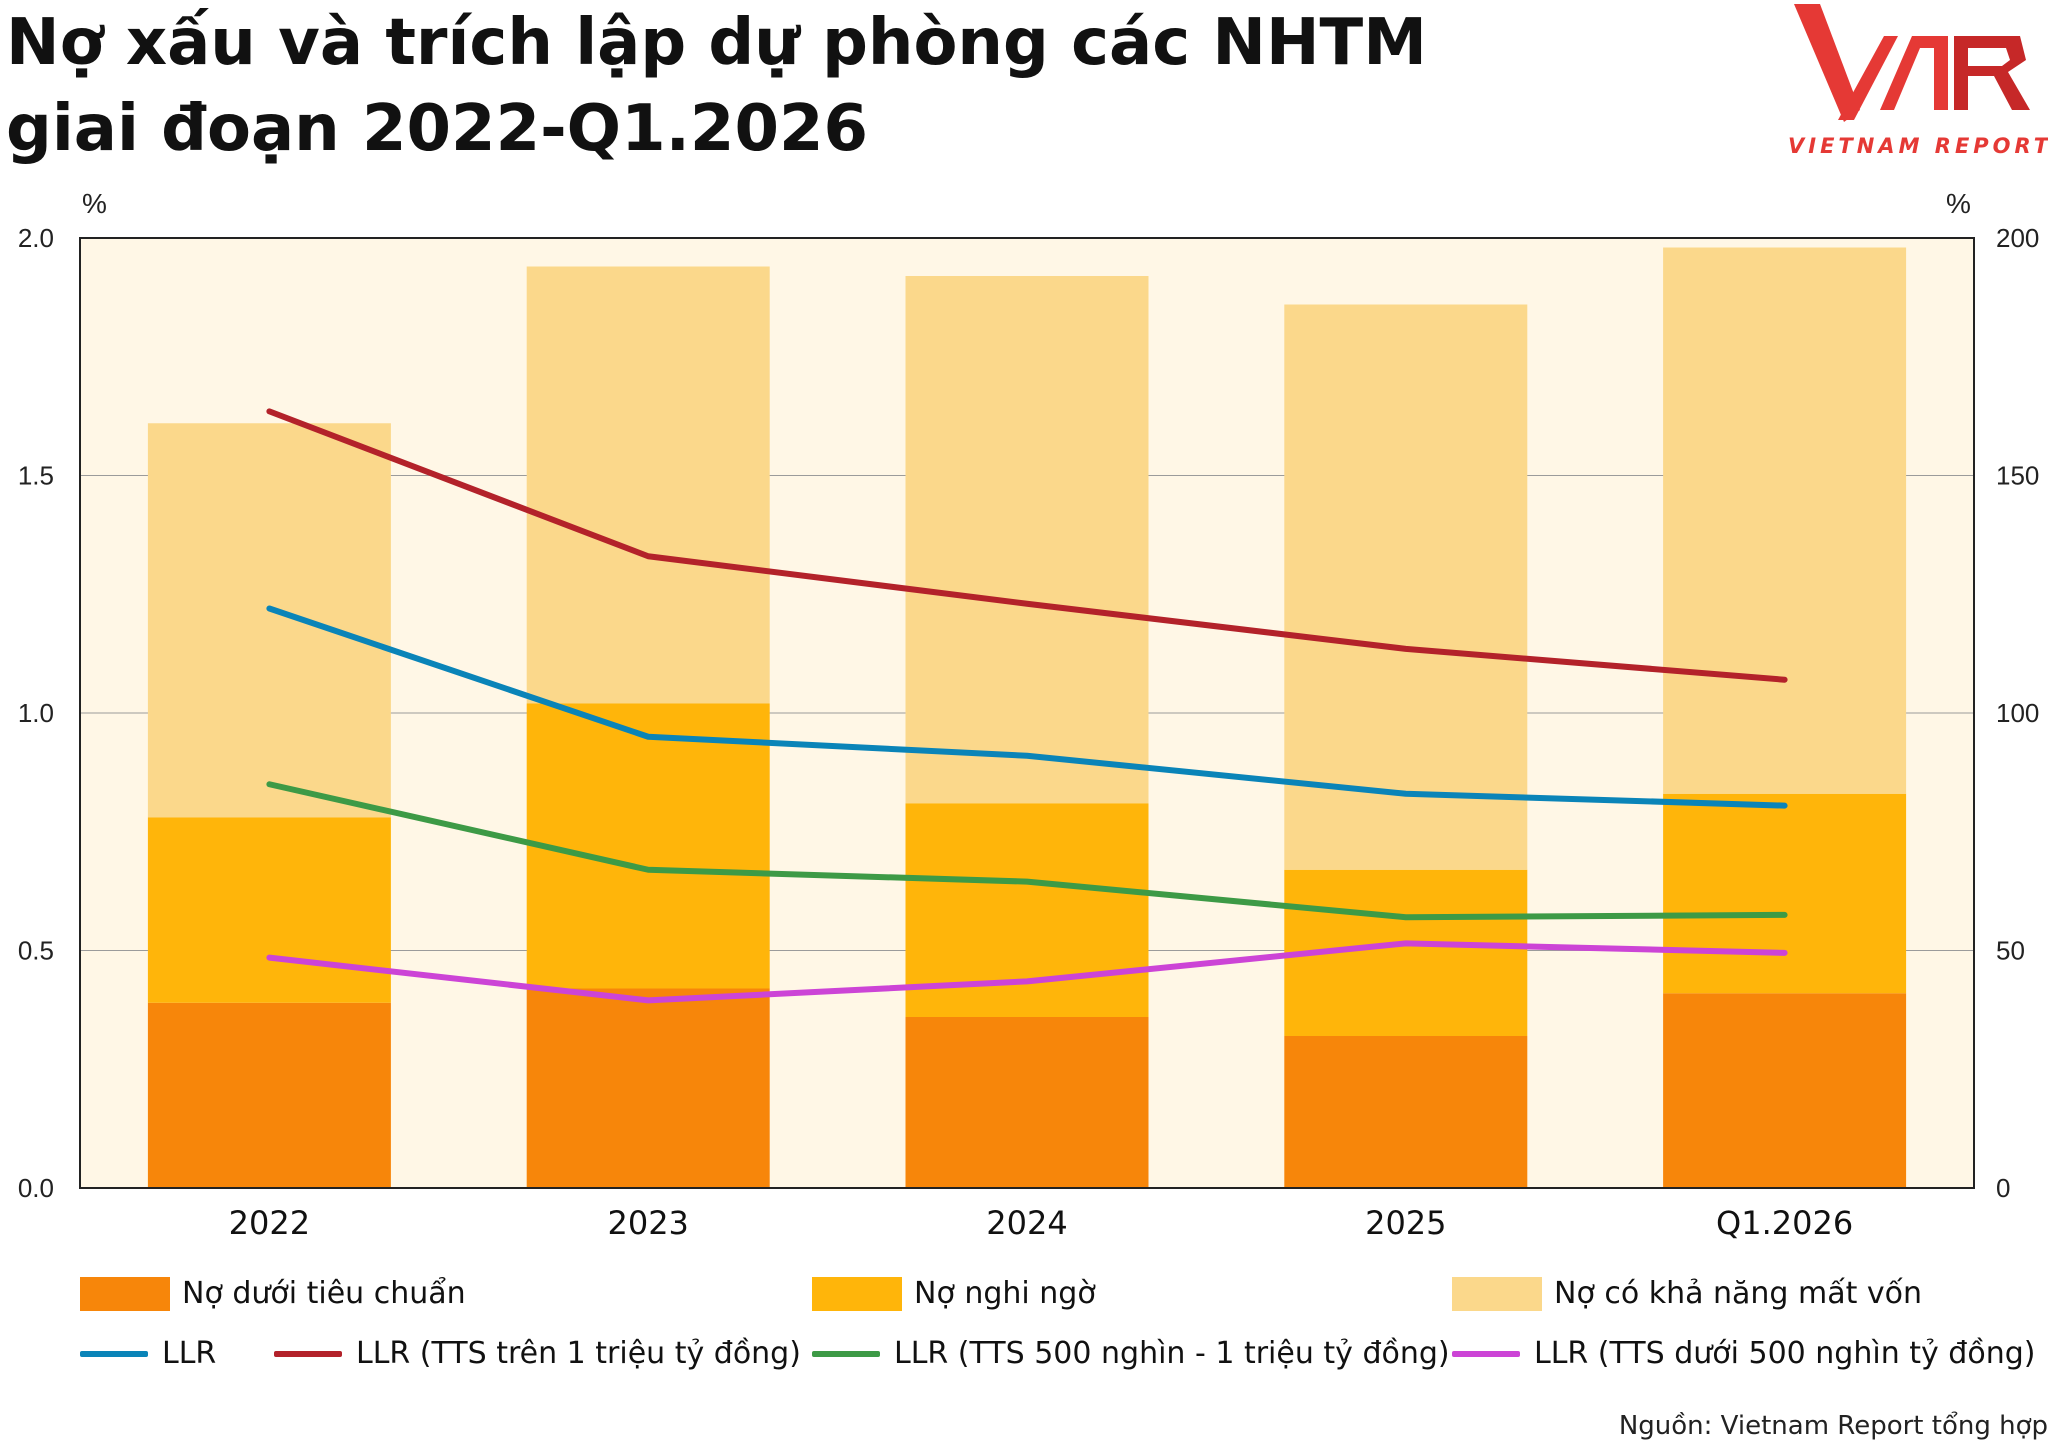  I want to click on legend-swatch-substandard, so click(125, 1293).